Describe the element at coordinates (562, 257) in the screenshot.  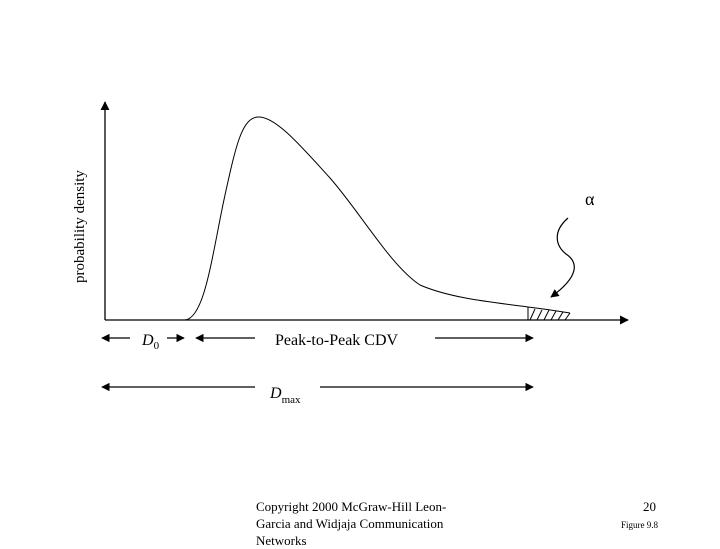
I see `alpha-pointer-arrow` at that location.